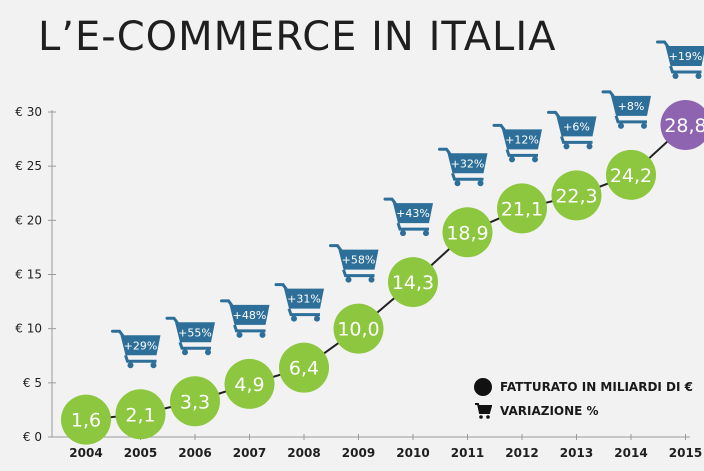 This screenshot has height=471, width=704. I want to click on variation-label: +19%, so click(686, 56).